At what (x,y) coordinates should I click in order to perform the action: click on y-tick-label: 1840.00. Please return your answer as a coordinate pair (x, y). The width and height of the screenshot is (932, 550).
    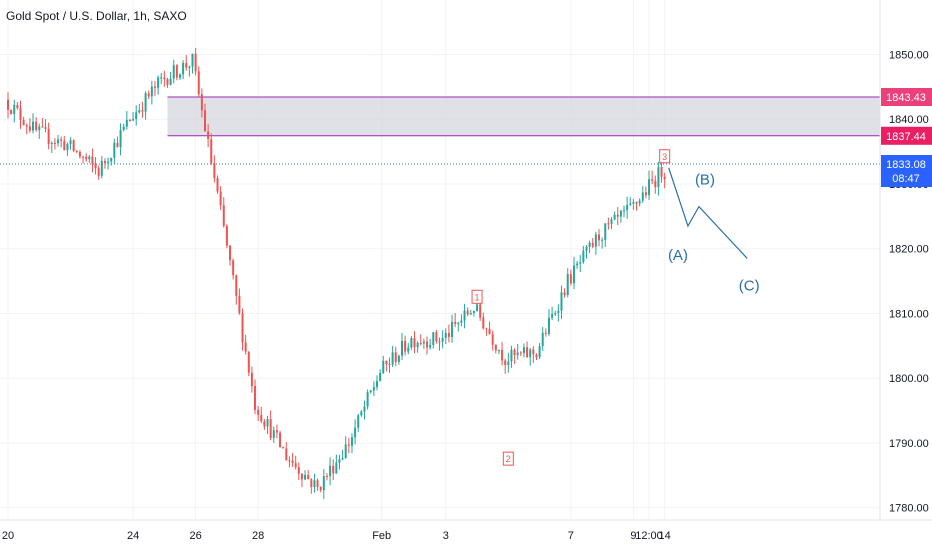
    Looking at the image, I should click on (909, 120).